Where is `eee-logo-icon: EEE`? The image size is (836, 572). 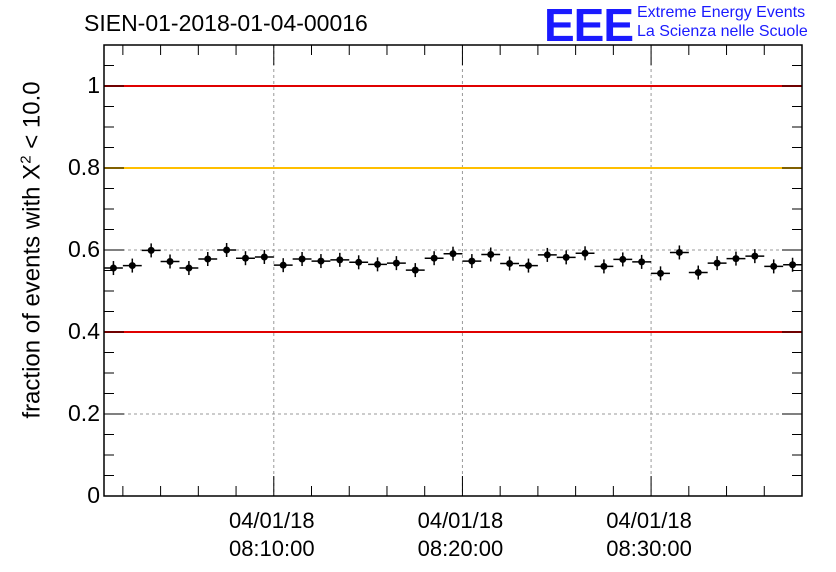 eee-logo-icon: EEE is located at coordinates (589, 25).